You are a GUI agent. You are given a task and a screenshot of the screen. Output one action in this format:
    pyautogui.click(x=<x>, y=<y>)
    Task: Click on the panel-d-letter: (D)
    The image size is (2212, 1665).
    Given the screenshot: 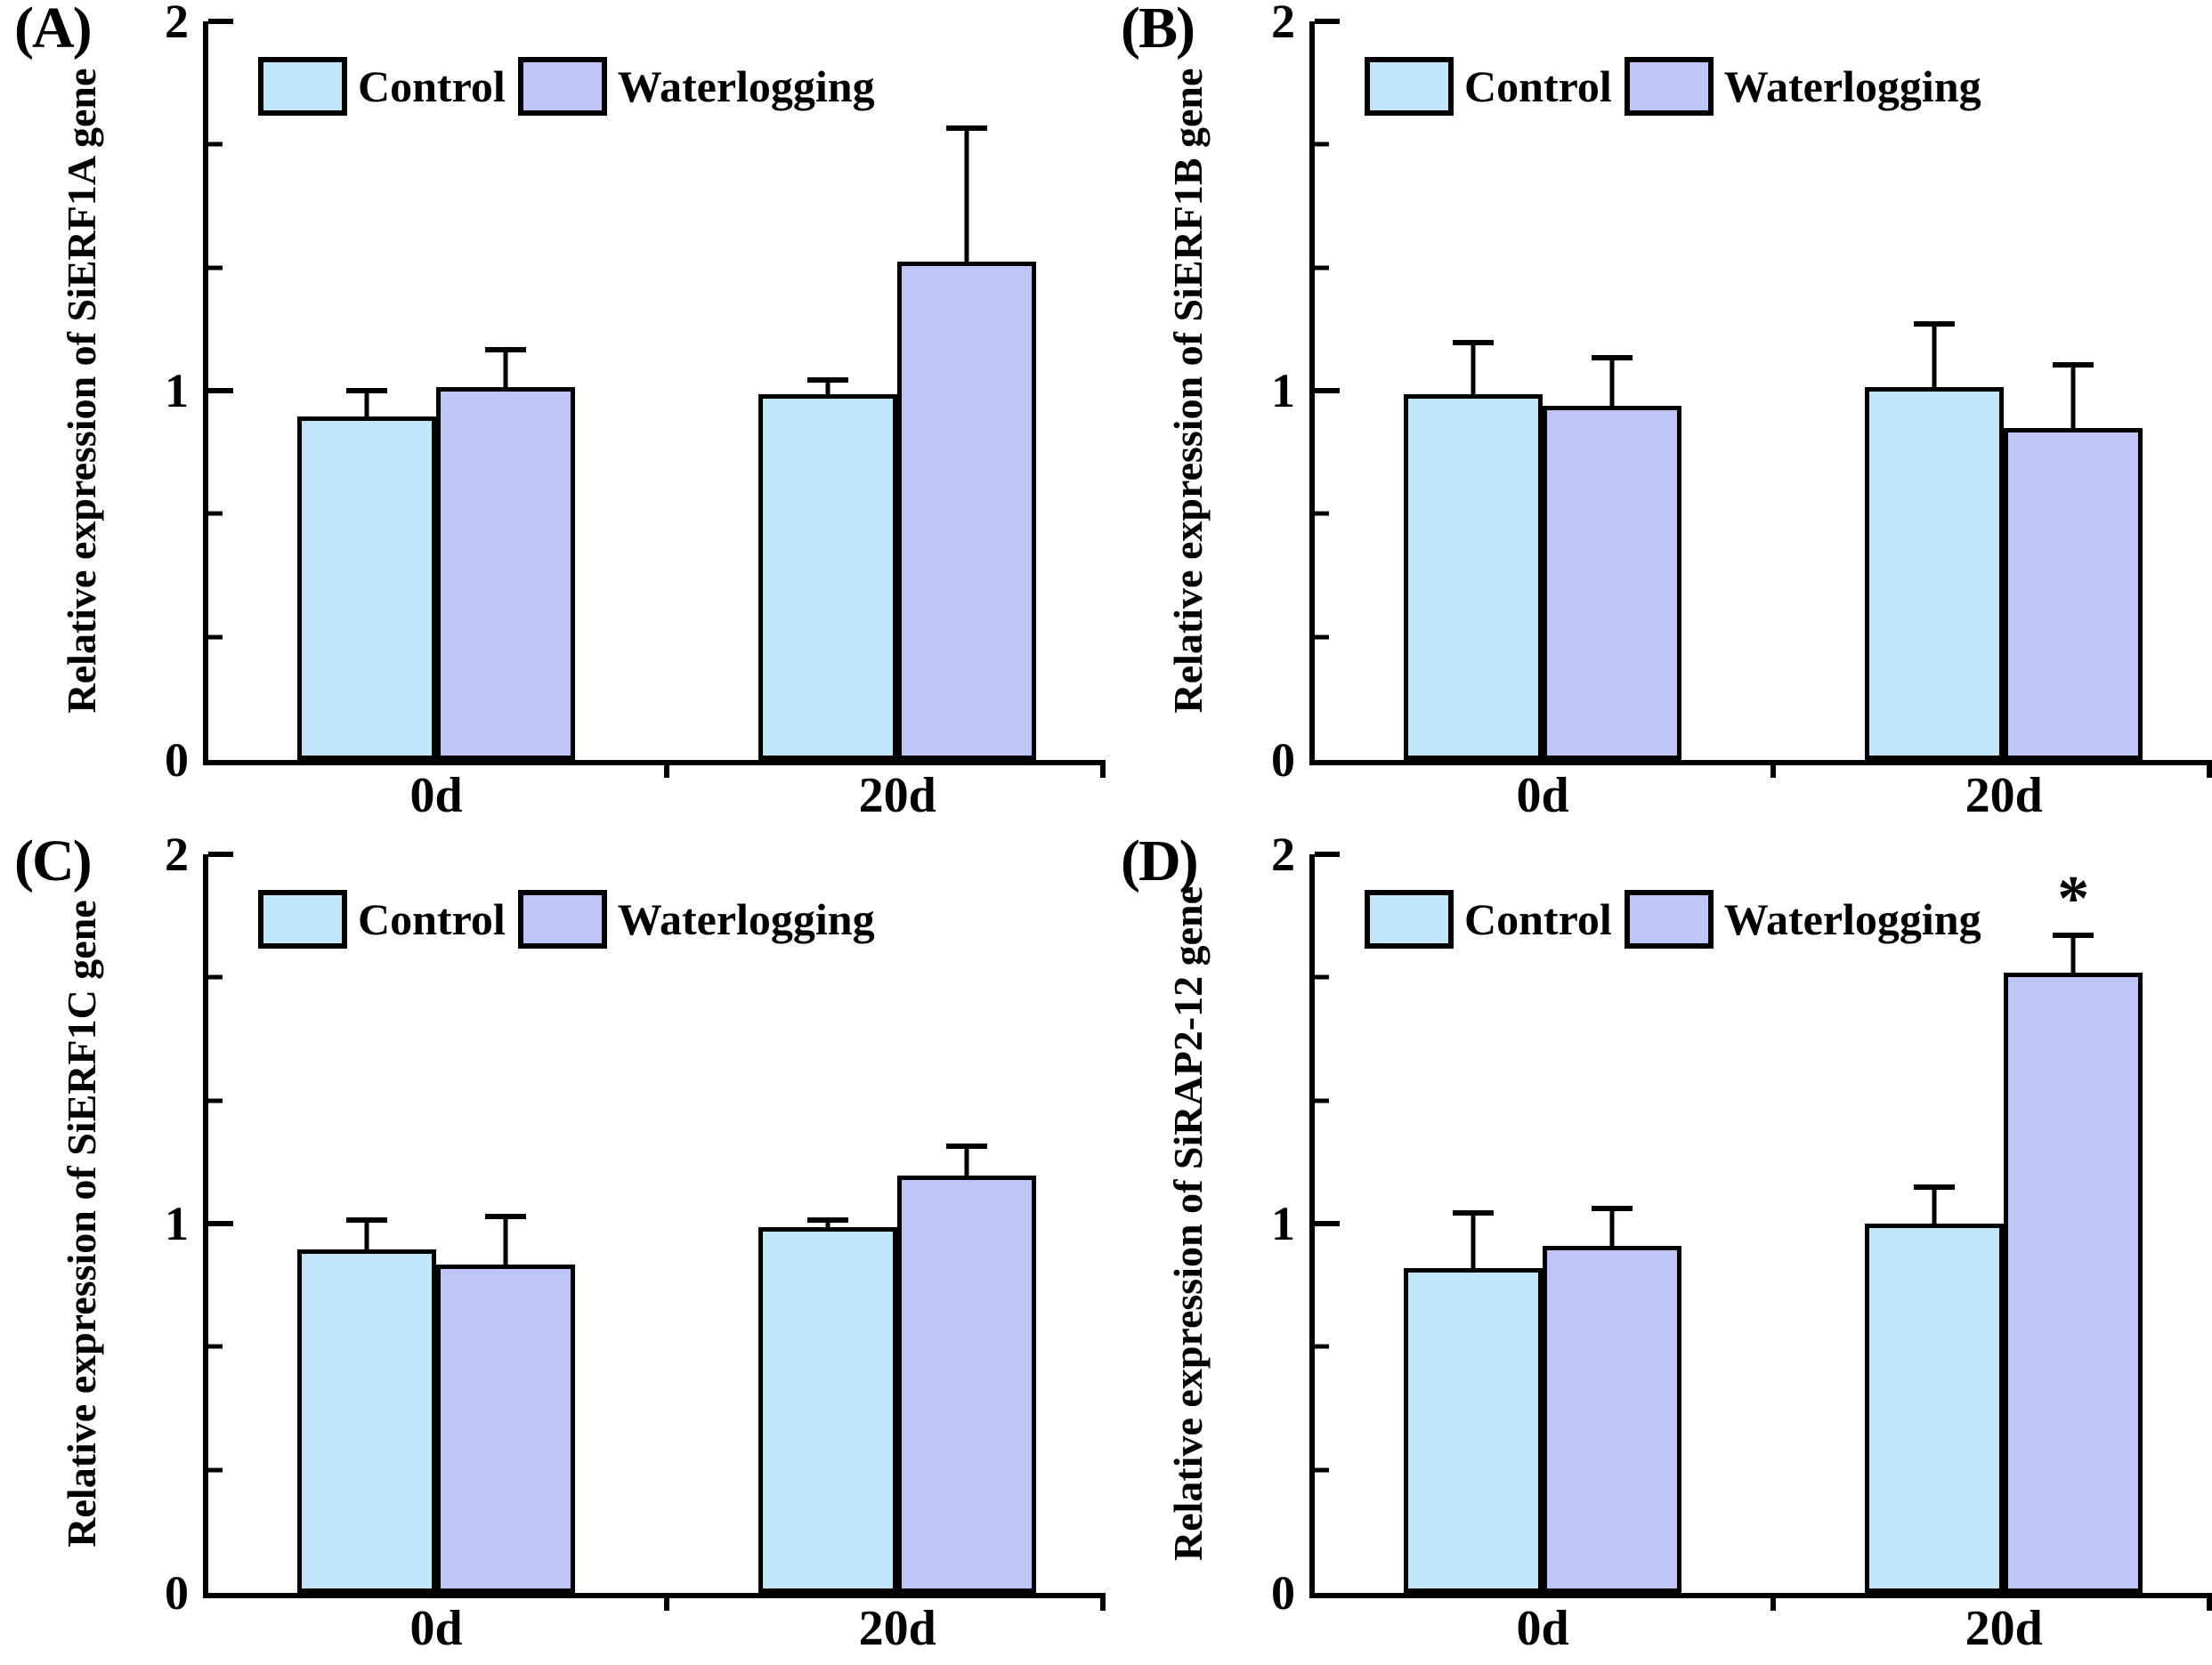 What is the action you would take?
    pyautogui.click(x=1160, y=860)
    